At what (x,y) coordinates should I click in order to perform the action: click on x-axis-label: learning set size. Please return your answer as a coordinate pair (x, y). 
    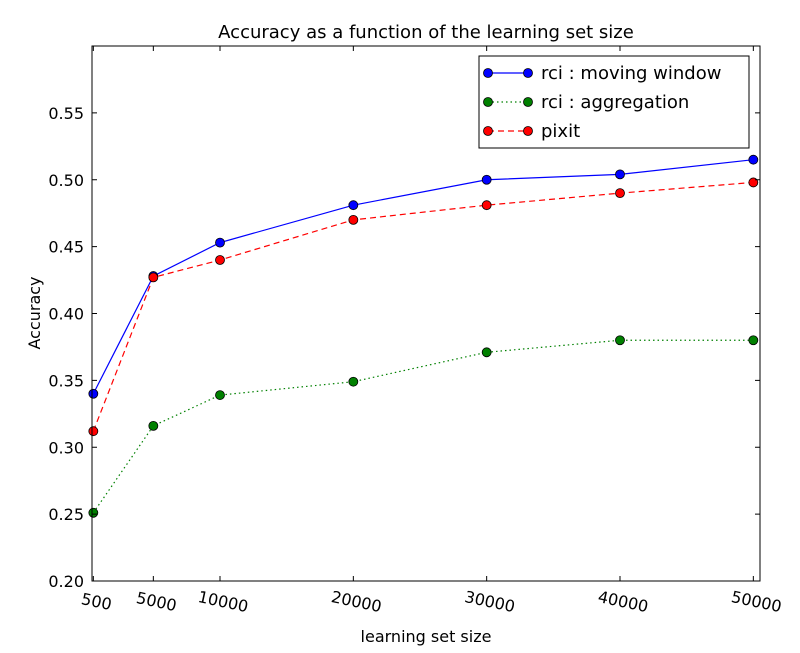
    Looking at the image, I should click on (426, 636).